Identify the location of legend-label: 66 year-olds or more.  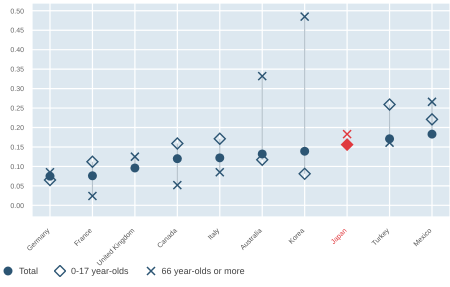
(202, 271).